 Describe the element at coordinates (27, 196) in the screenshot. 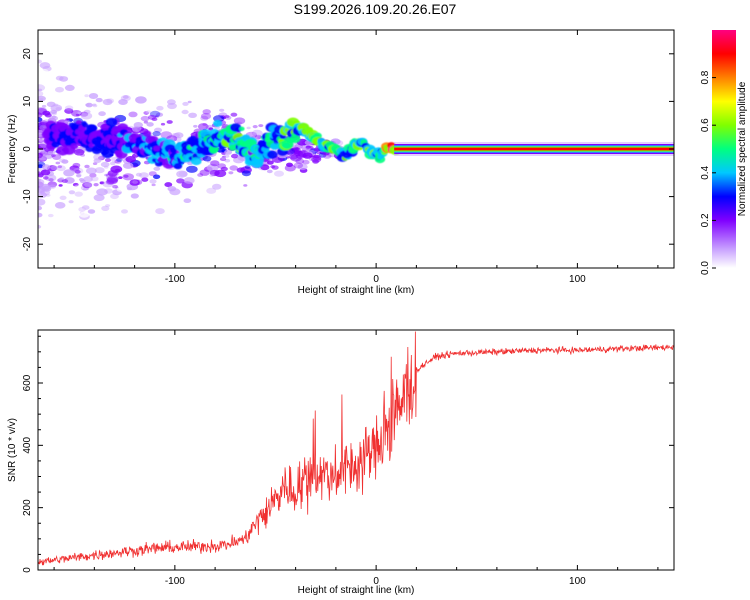

I see `spectrogram-y-tick-label: -10` at that location.